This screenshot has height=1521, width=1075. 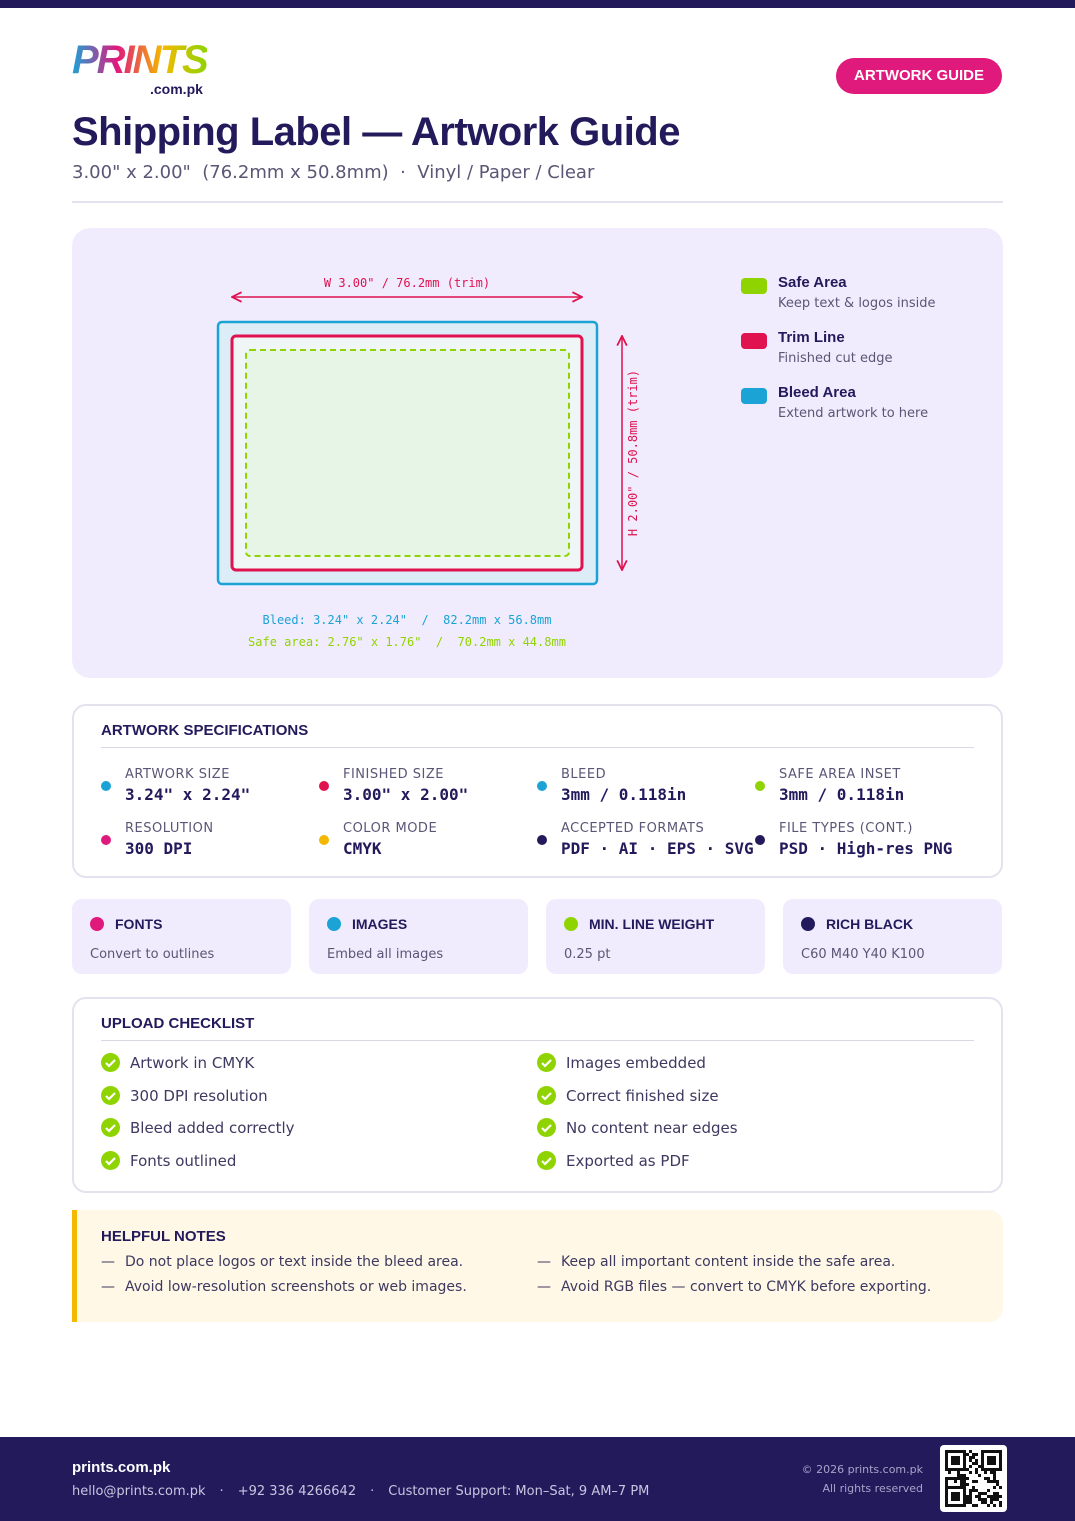 I want to click on spec-label: FILE TYPES (CONT.), so click(x=846, y=828).